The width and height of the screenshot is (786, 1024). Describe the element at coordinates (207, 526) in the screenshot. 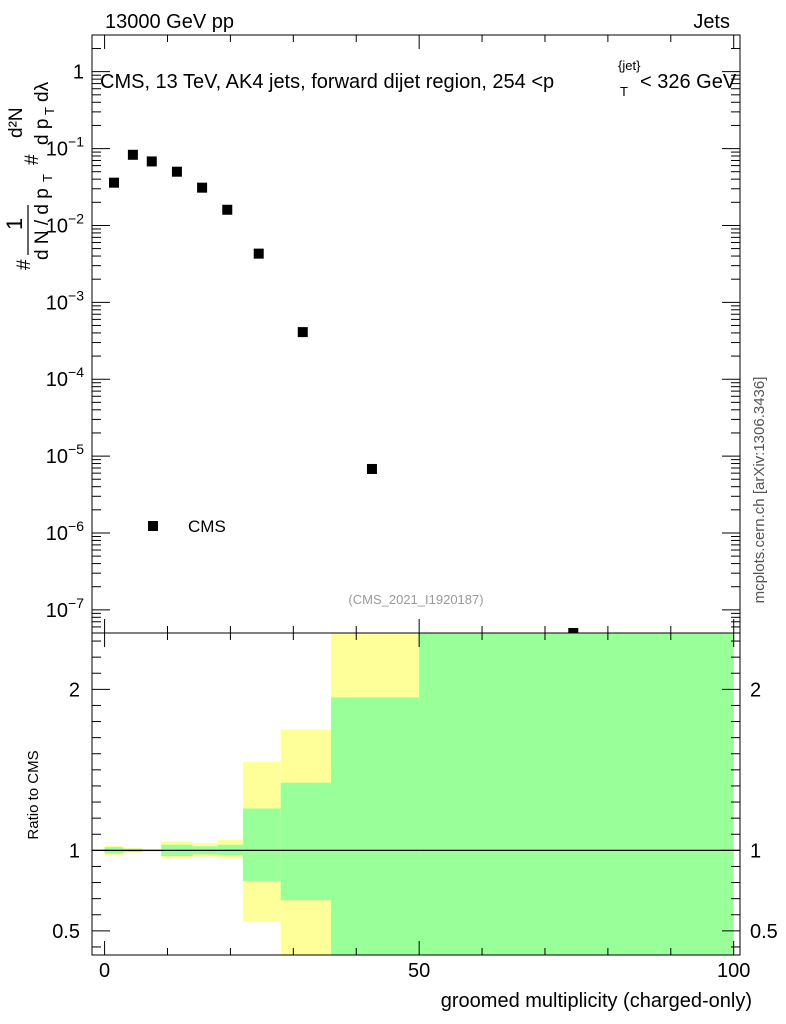

I see `legend-entry: CMS` at that location.